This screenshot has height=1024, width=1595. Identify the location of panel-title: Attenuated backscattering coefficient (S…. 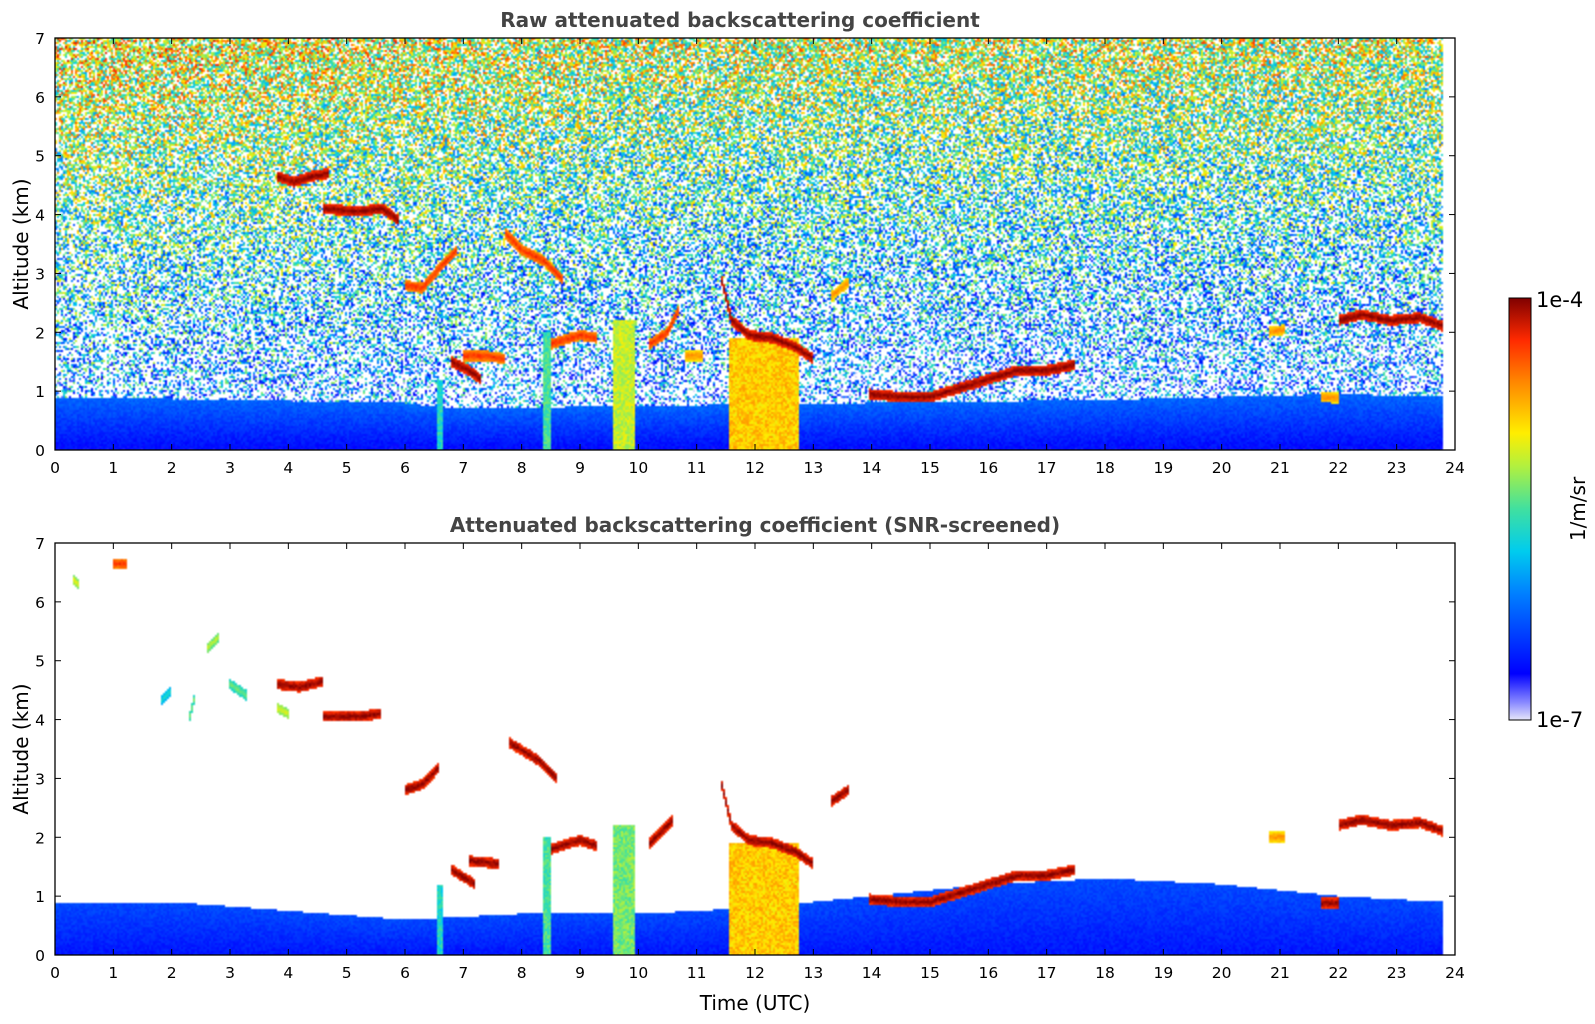
(755, 525).